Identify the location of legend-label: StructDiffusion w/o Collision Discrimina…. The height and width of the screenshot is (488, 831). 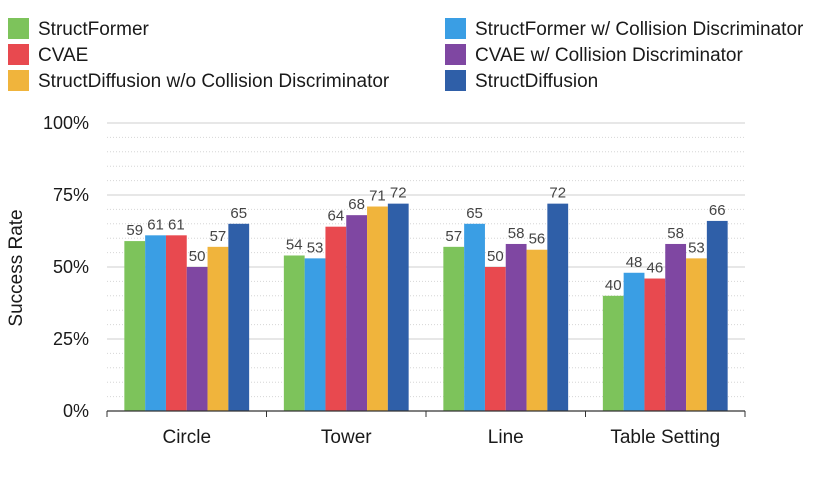
(214, 81).